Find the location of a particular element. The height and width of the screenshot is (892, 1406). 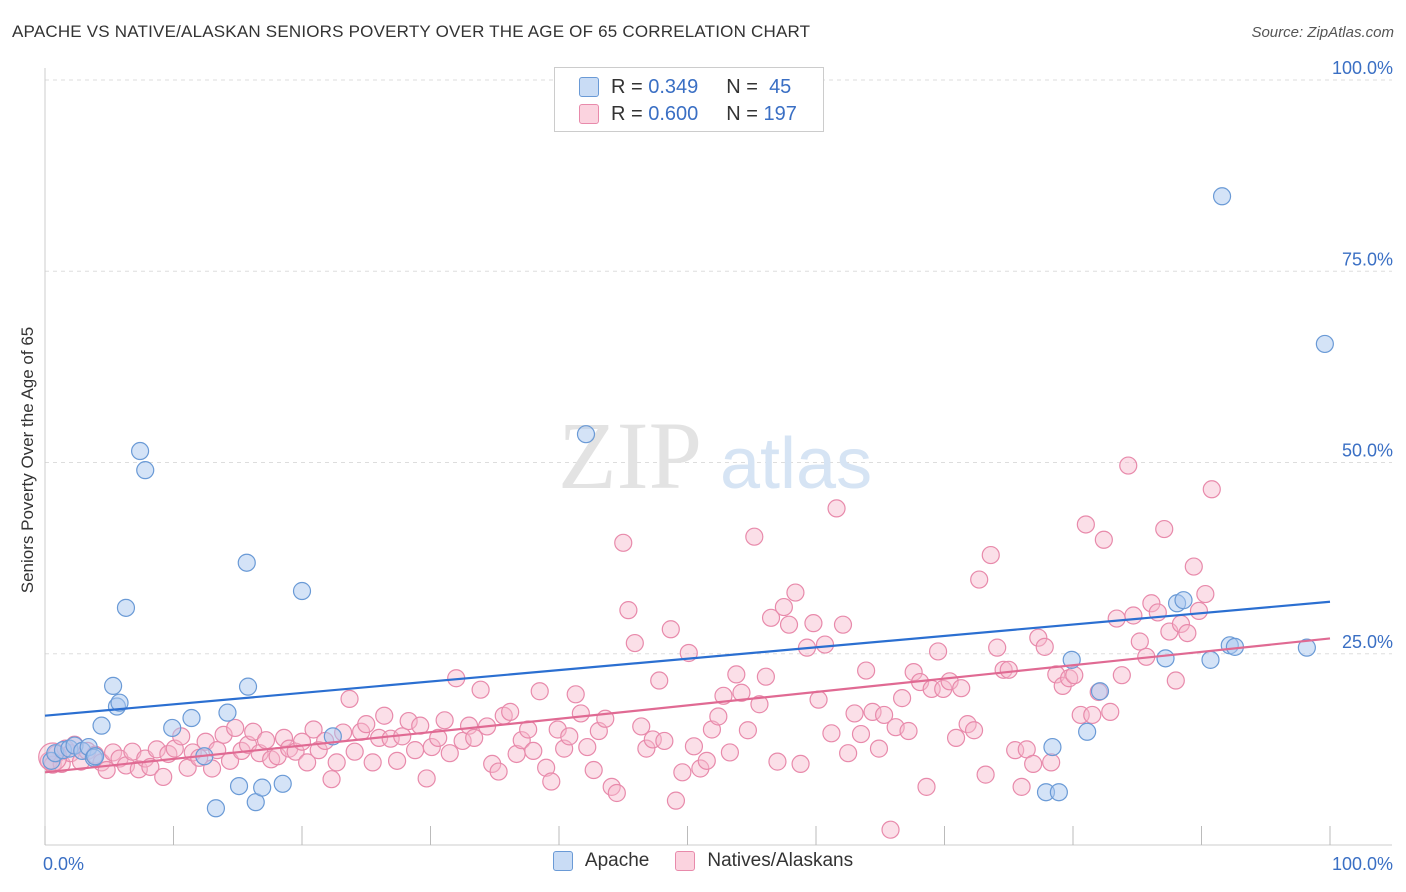

series-legend: Apache Natives/Alaskans is located at coordinates (703, 861).